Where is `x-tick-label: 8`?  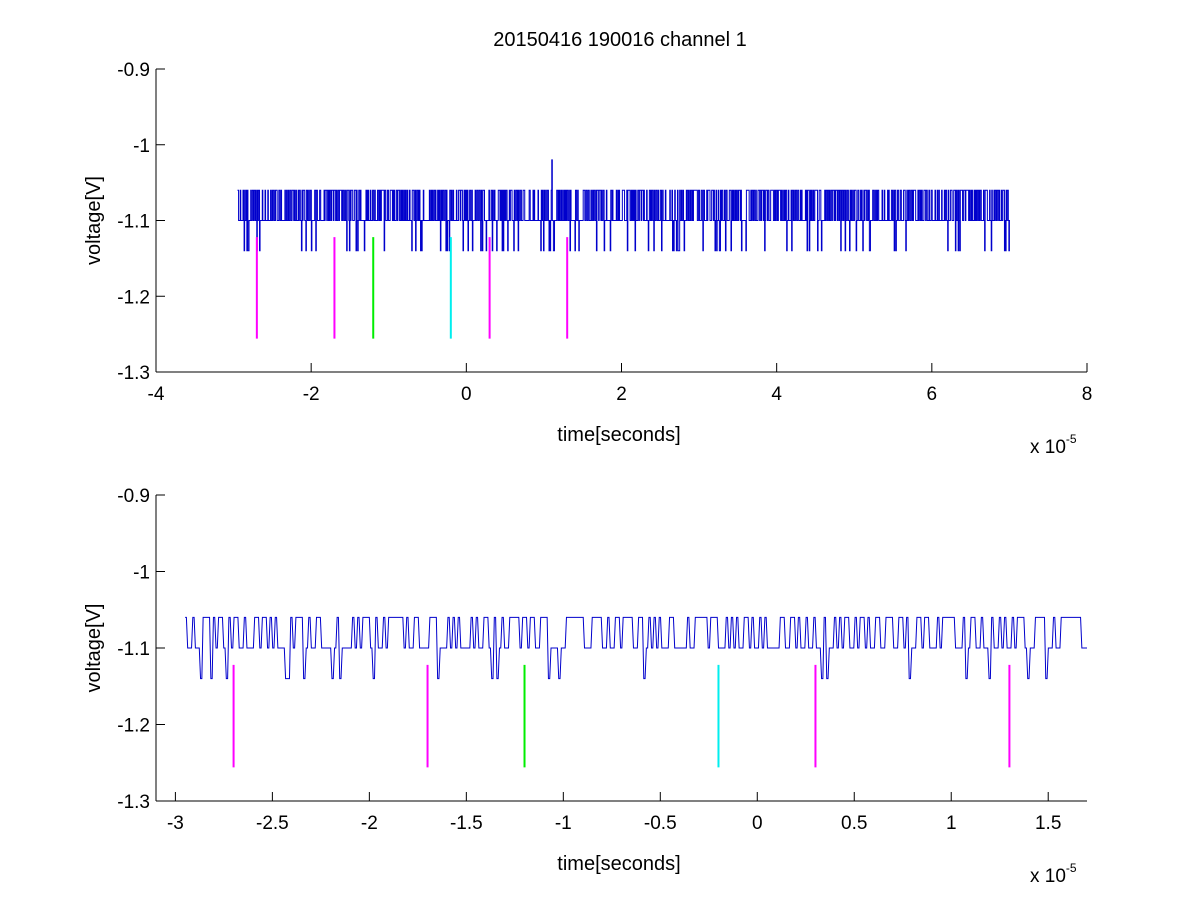 x-tick-label: 8 is located at coordinates (1087, 394).